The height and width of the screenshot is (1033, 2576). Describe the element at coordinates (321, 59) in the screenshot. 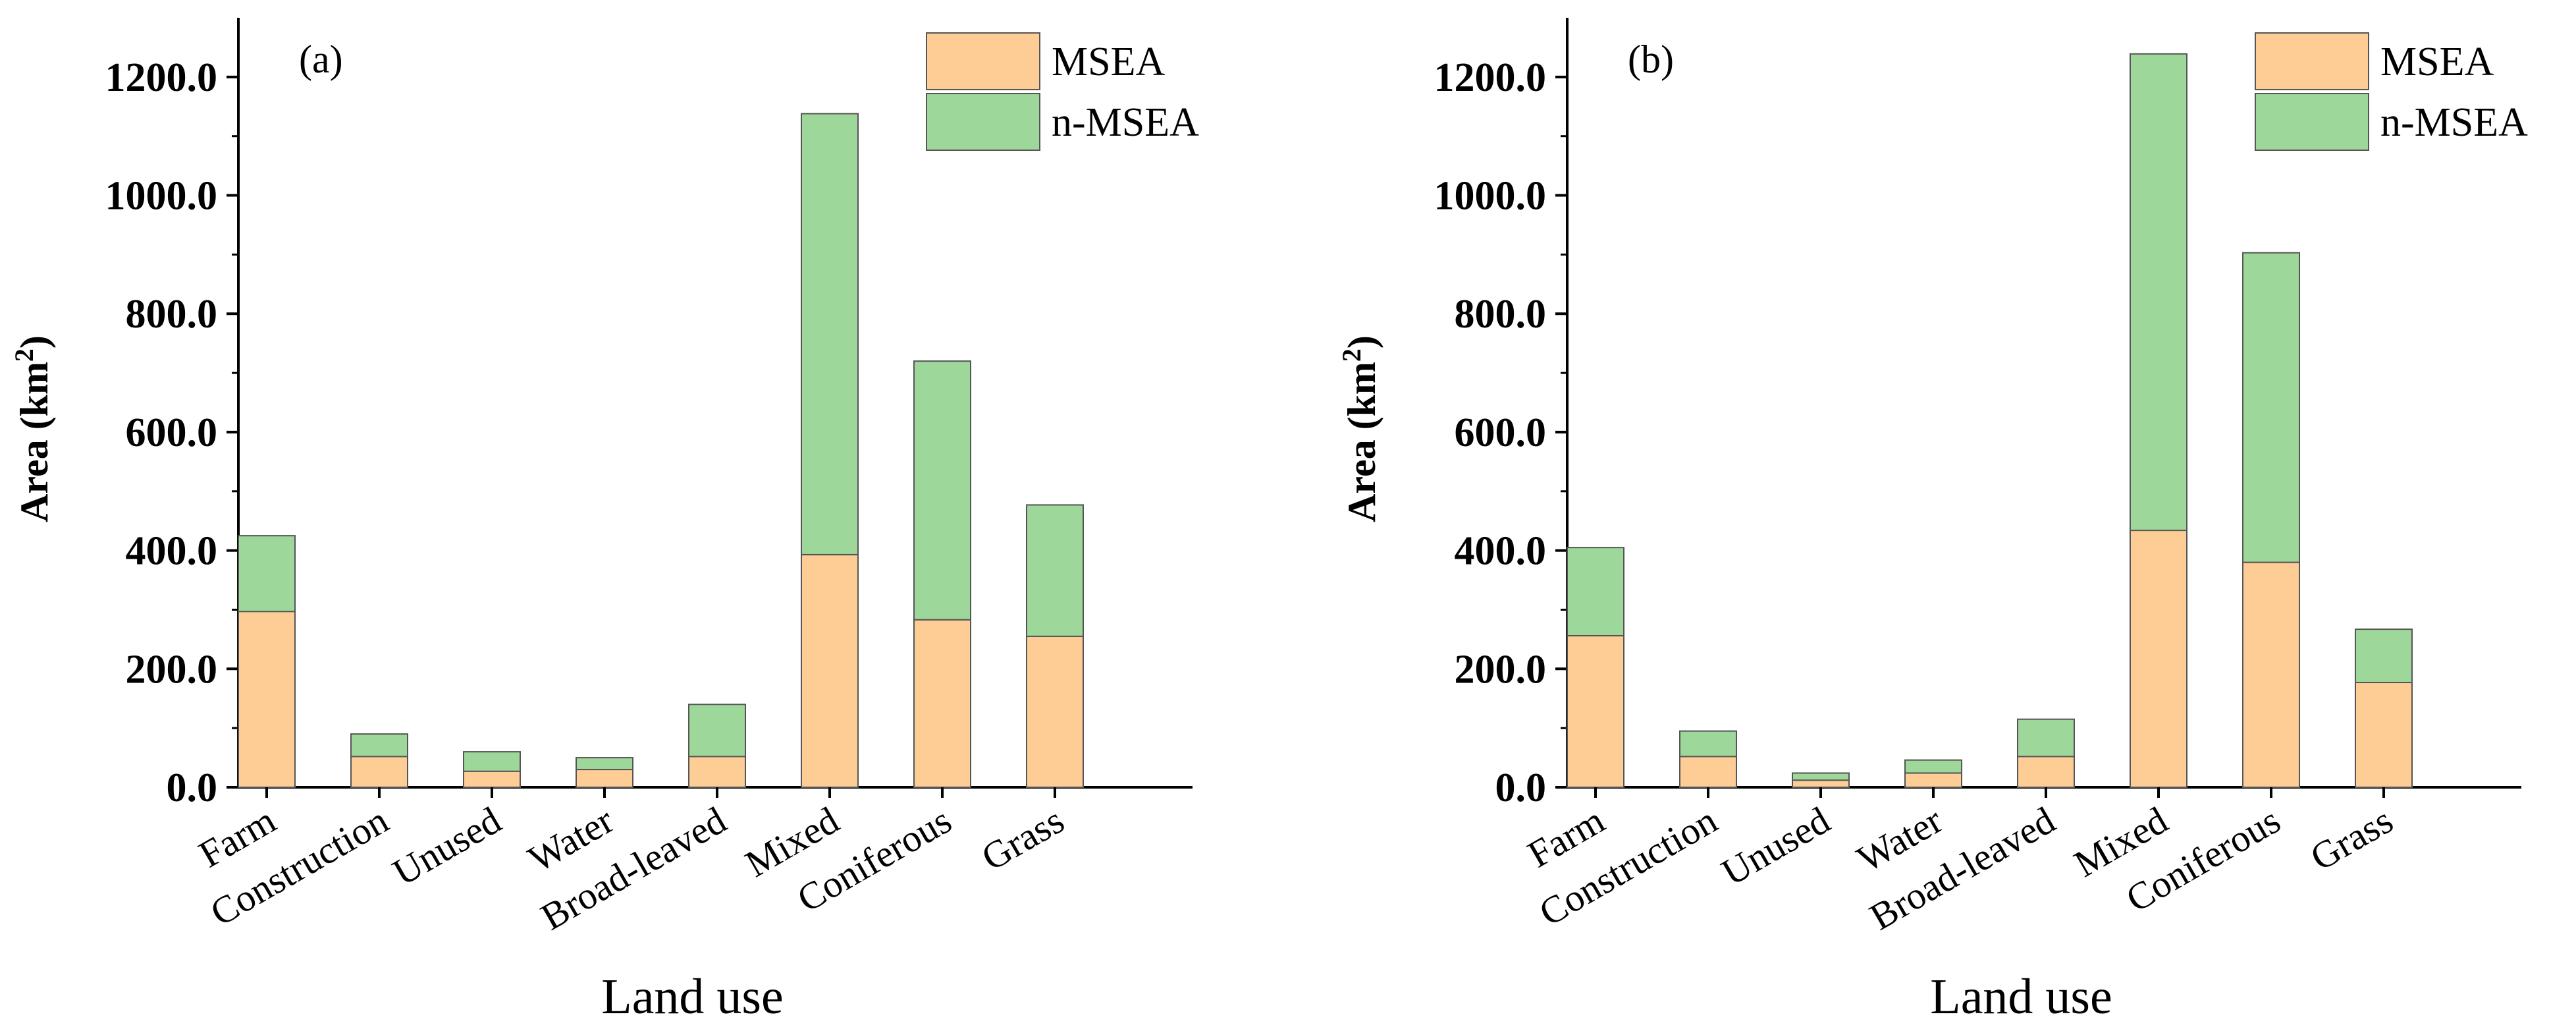

I see `panel-label: (a)` at that location.